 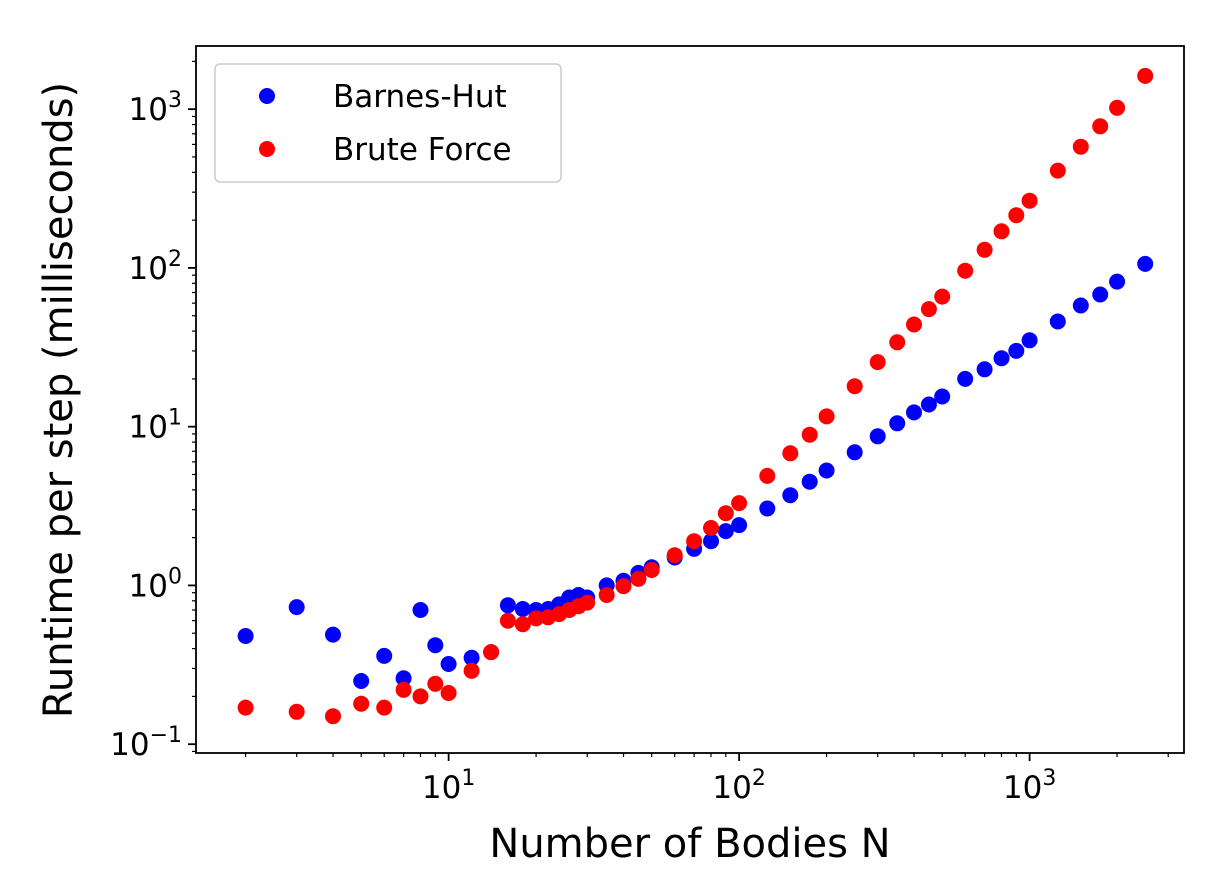 I want to click on x-tick-label: 10¹, so click(x=448, y=786).